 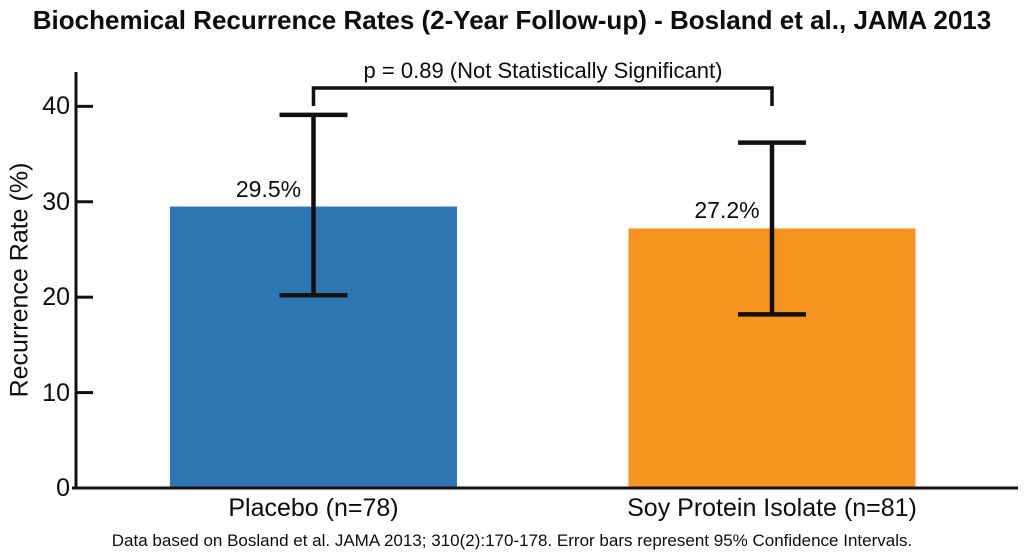 I want to click on significance-bracket, so click(x=542, y=96).